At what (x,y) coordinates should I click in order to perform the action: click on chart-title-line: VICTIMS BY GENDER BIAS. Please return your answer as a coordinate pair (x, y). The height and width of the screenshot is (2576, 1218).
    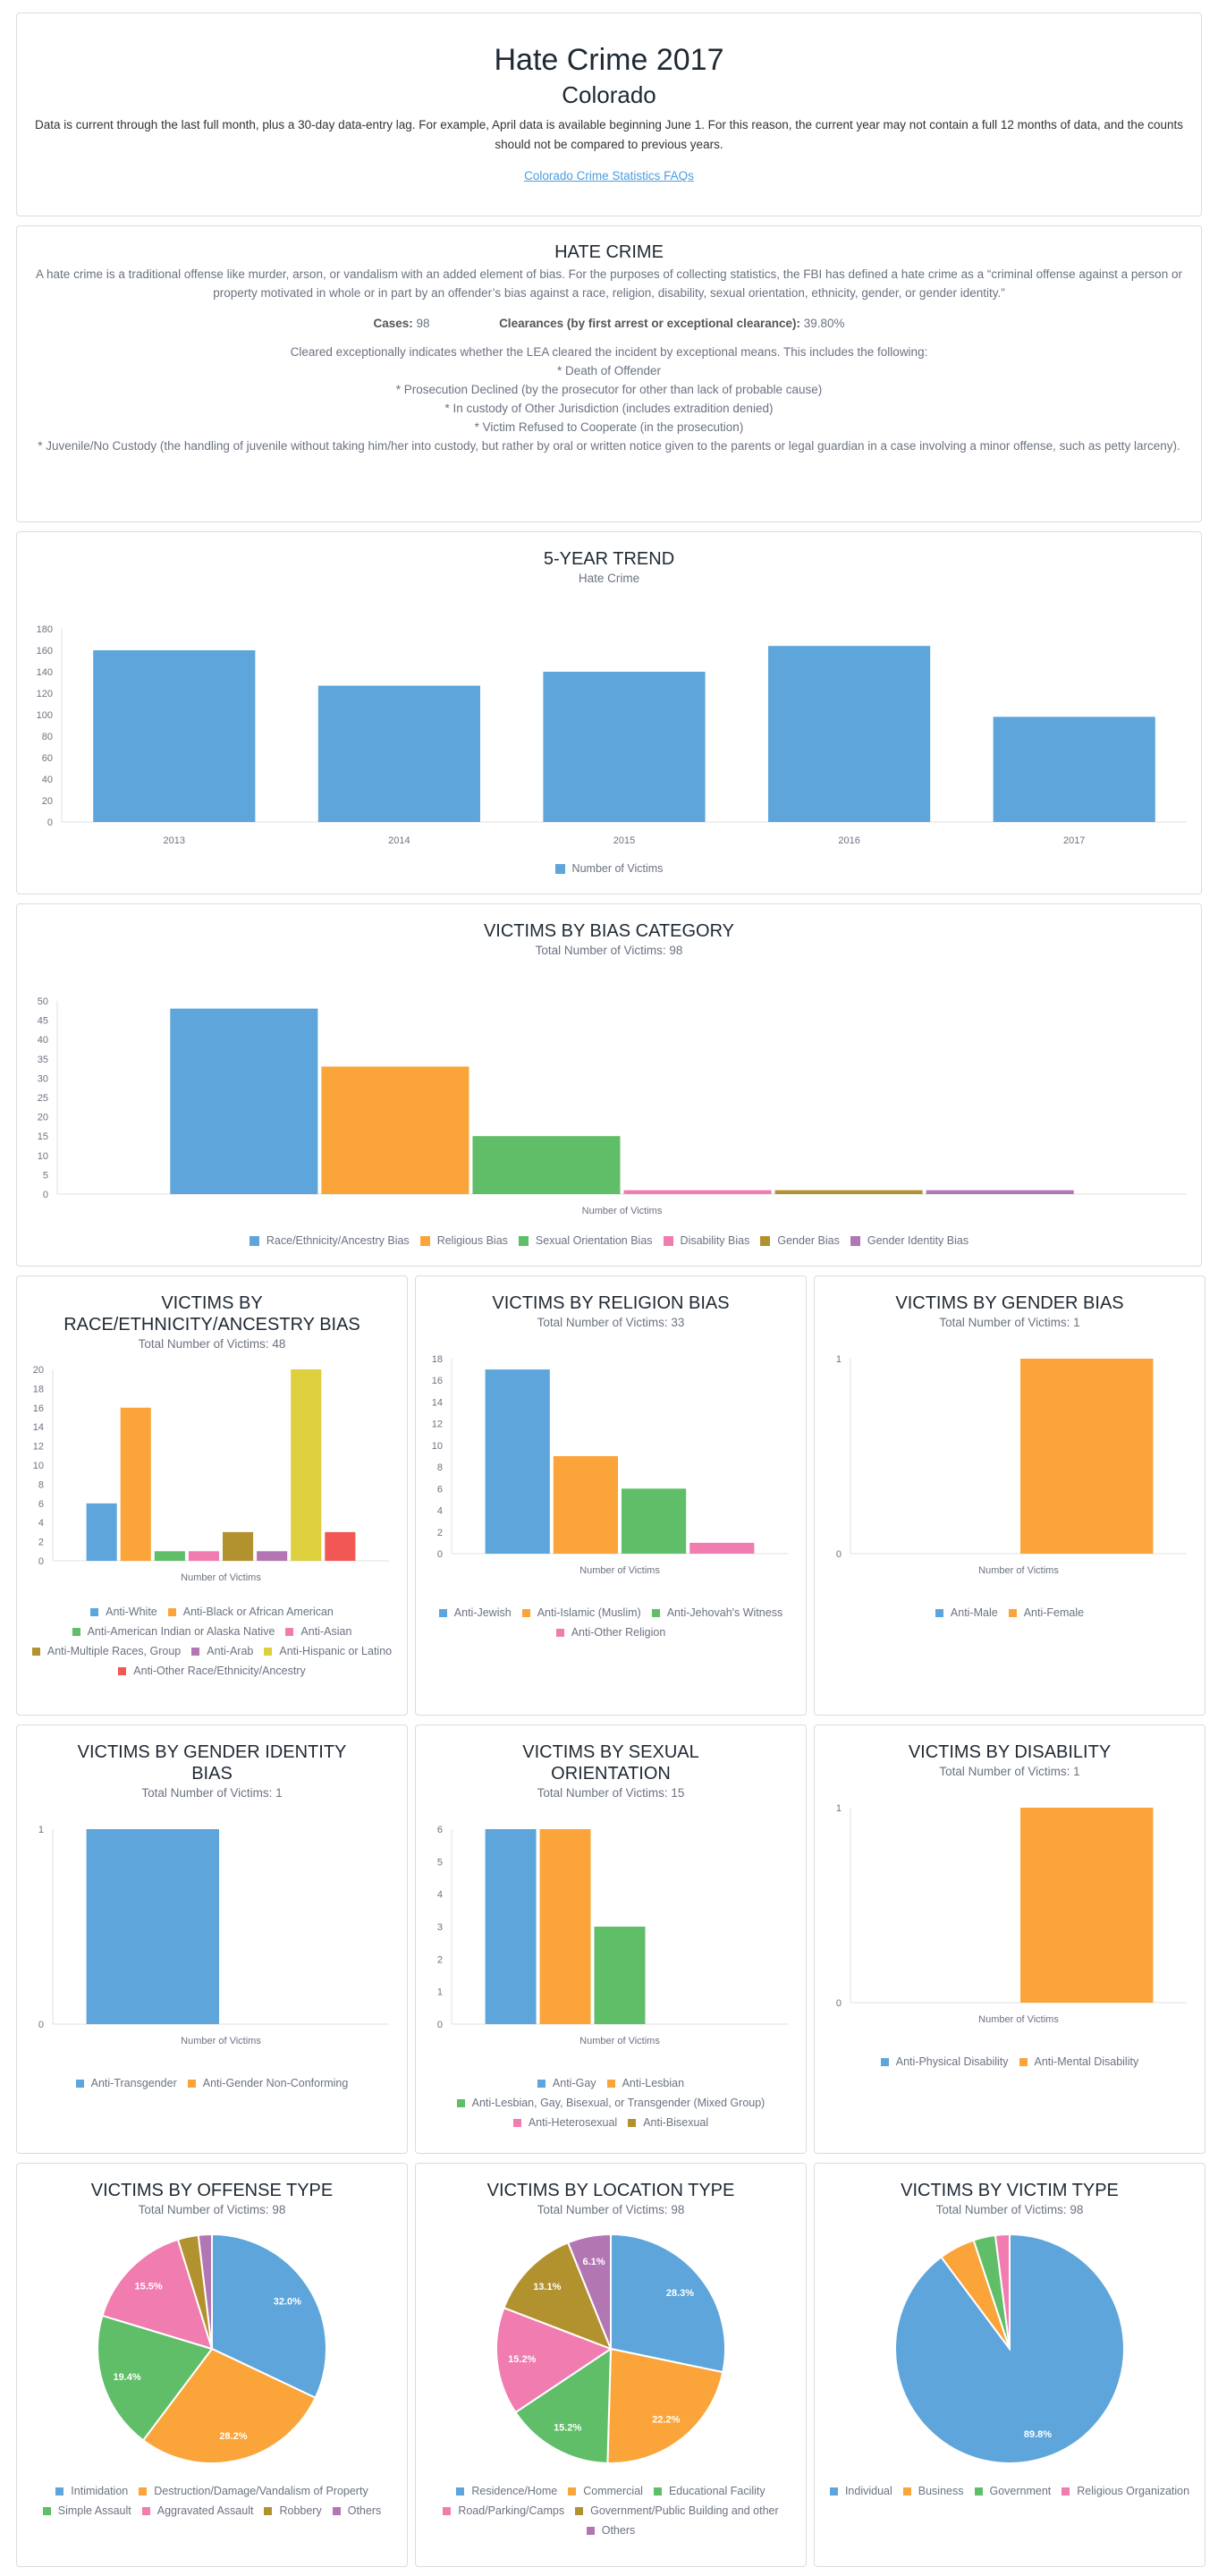
    Looking at the image, I should click on (1009, 1303).